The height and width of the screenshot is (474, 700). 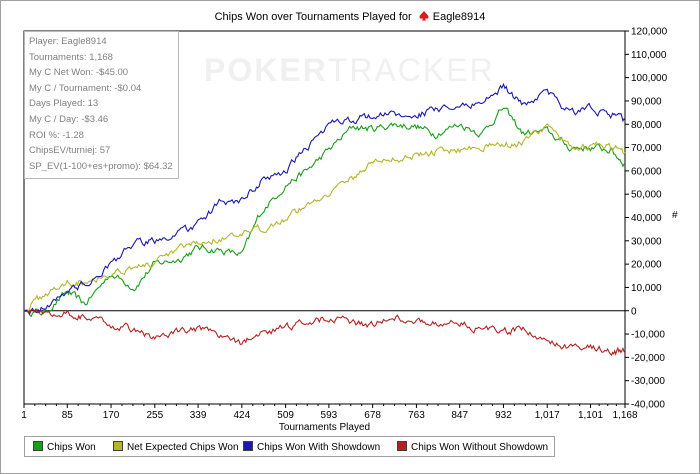 I want to click on chart-title-text: Chips Won over Tournaments Played for, so click(x=313, y=17).